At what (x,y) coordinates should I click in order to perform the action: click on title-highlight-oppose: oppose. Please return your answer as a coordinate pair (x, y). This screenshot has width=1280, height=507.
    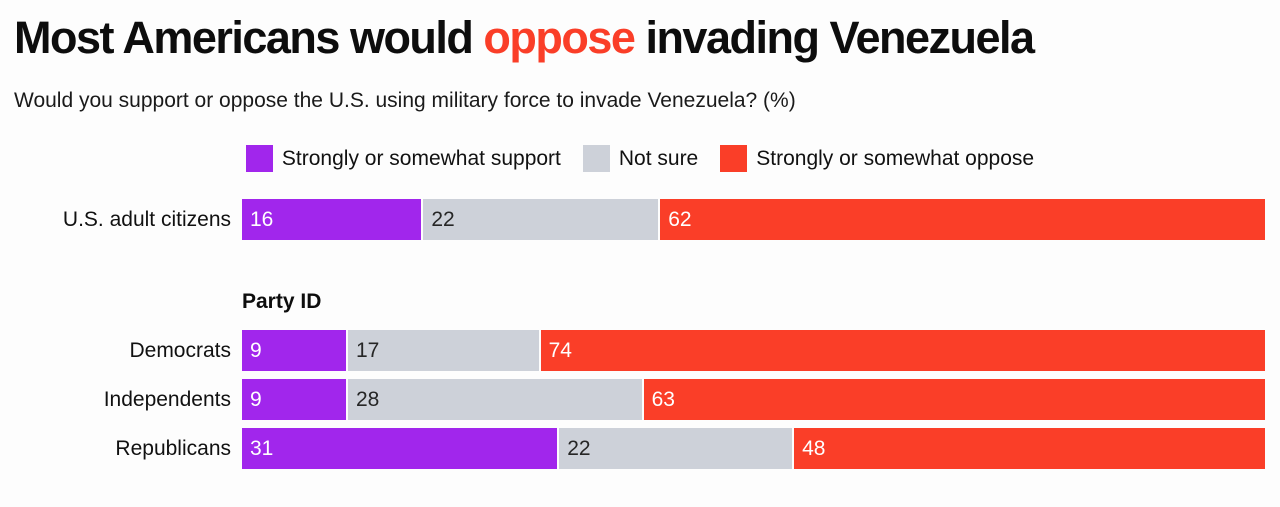
    Looking at the image, I should click on (559, 37).